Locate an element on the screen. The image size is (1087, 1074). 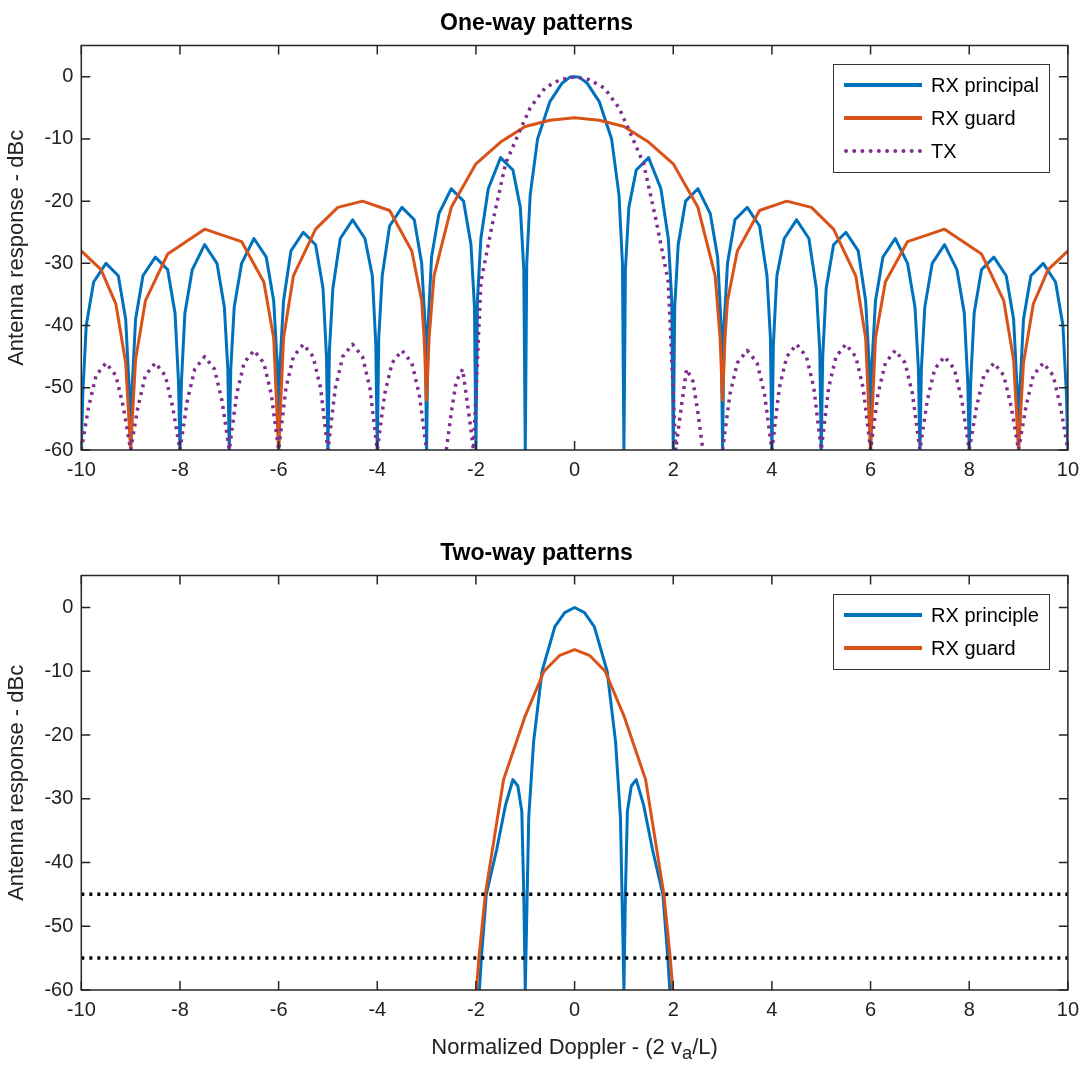
legend-label: RX principle is located at coordinates (985, 615).